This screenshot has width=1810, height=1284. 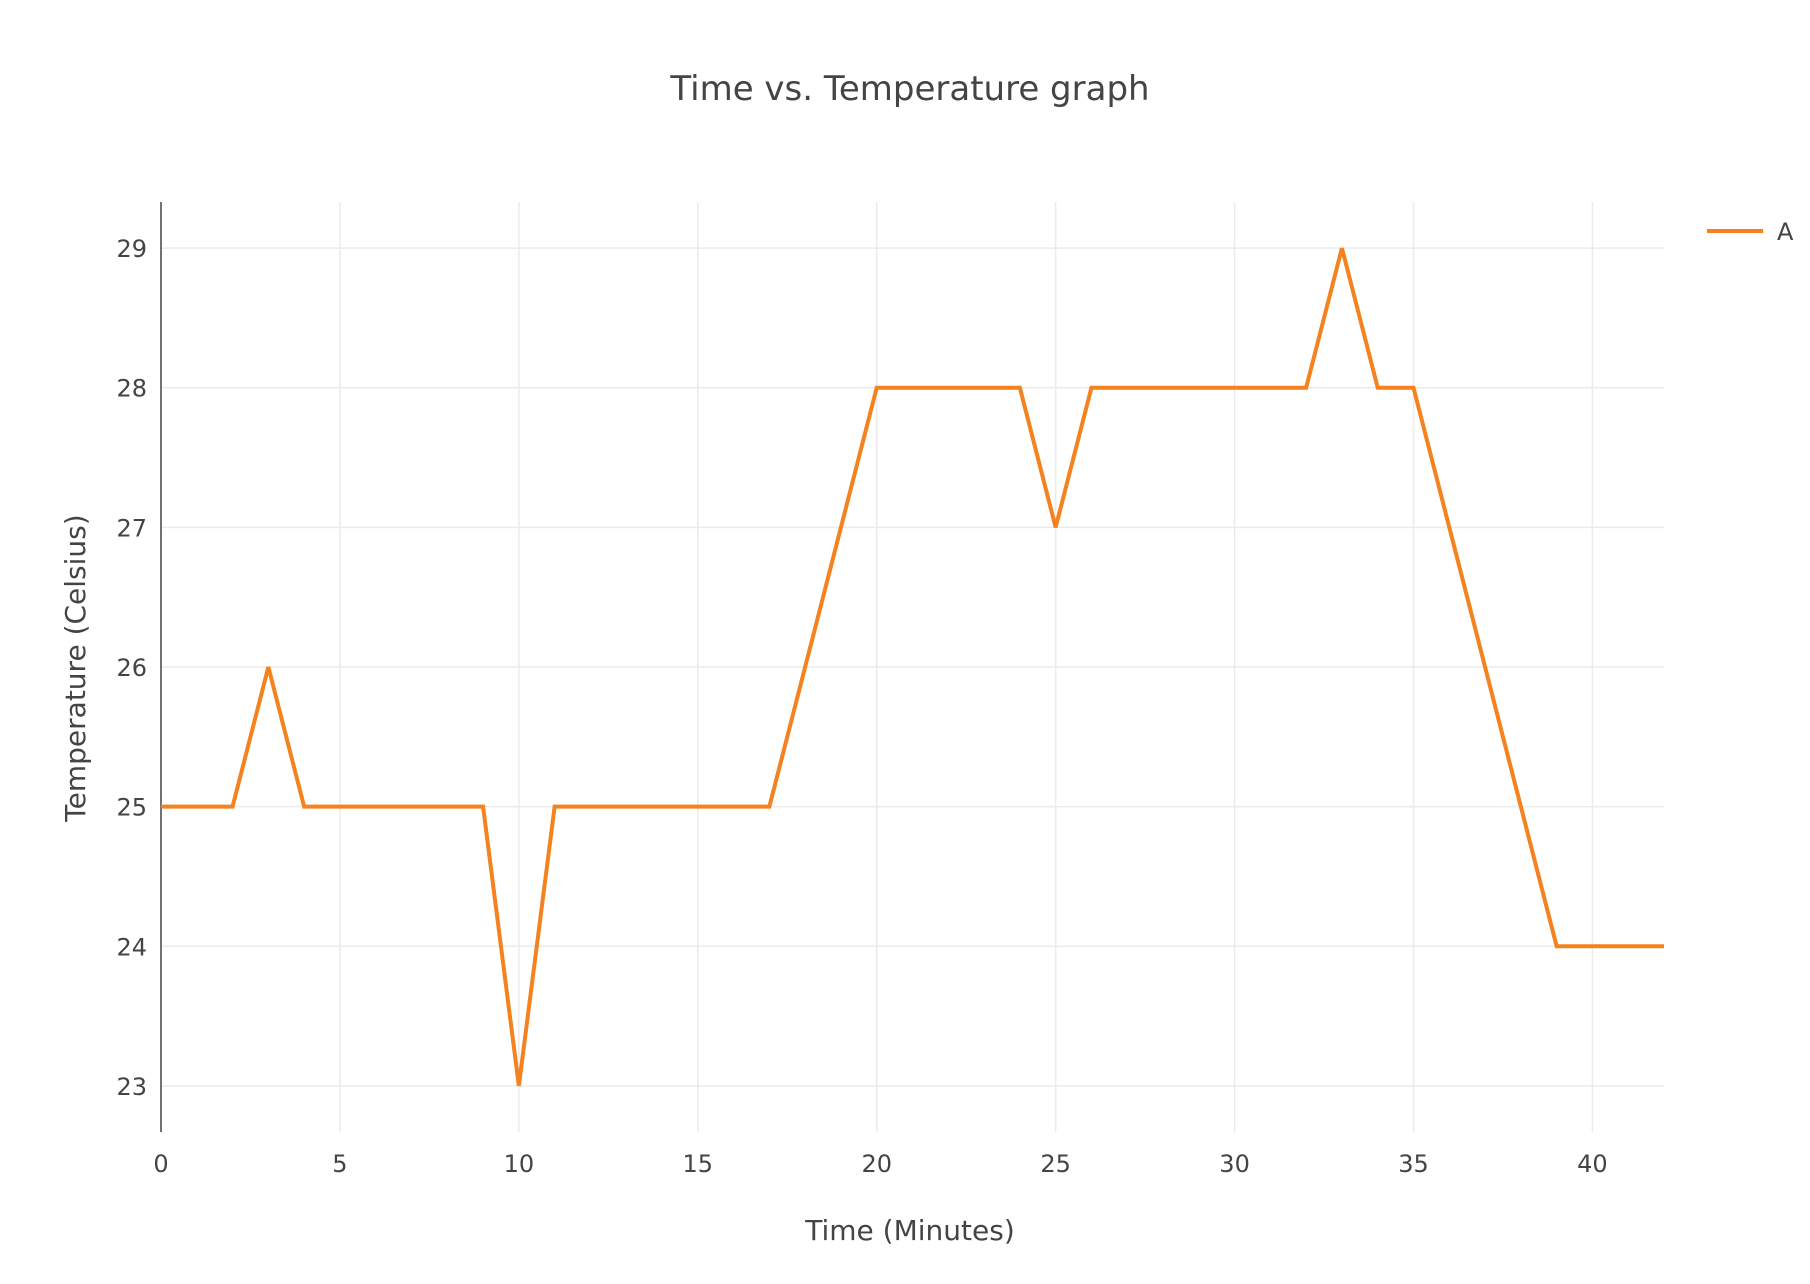 What do you see at coordinates (131, 947) in the screenshot?
I see `y-tick-label: 24` at bounding box center [131, 947].